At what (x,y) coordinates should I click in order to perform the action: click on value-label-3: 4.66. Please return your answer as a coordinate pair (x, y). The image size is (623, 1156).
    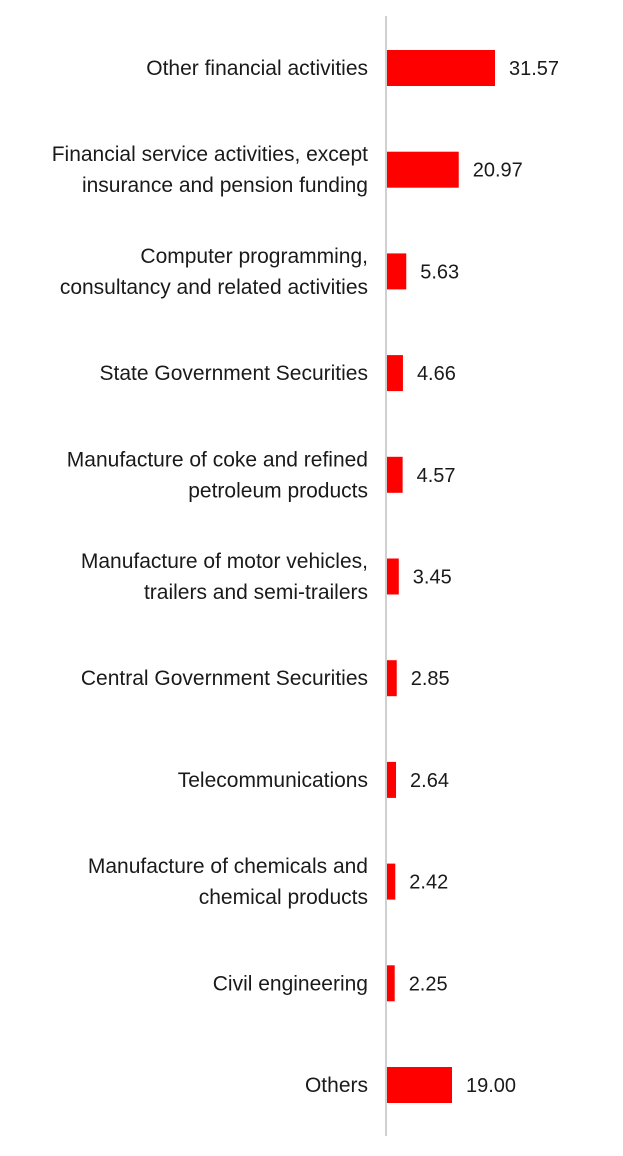
    Looking at the image, I should click on (436, 374).